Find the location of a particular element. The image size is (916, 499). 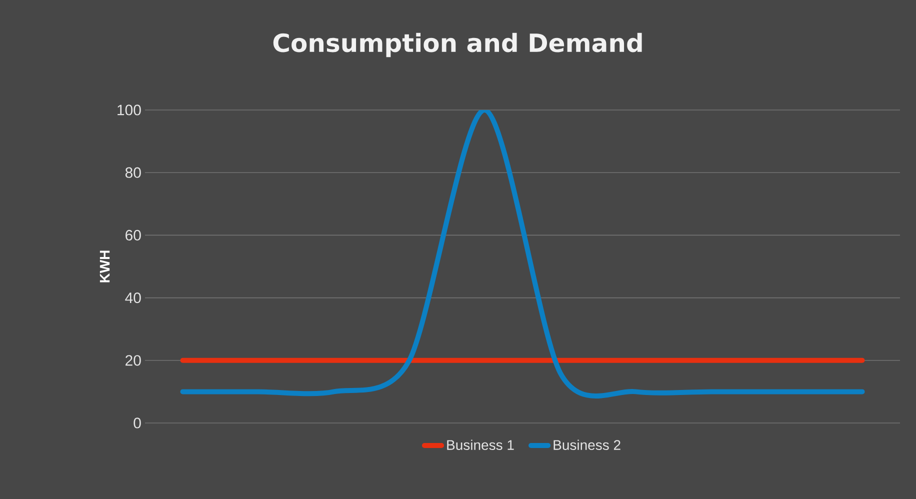

y-tick-label: 60 is located at coordinates (133, 235).